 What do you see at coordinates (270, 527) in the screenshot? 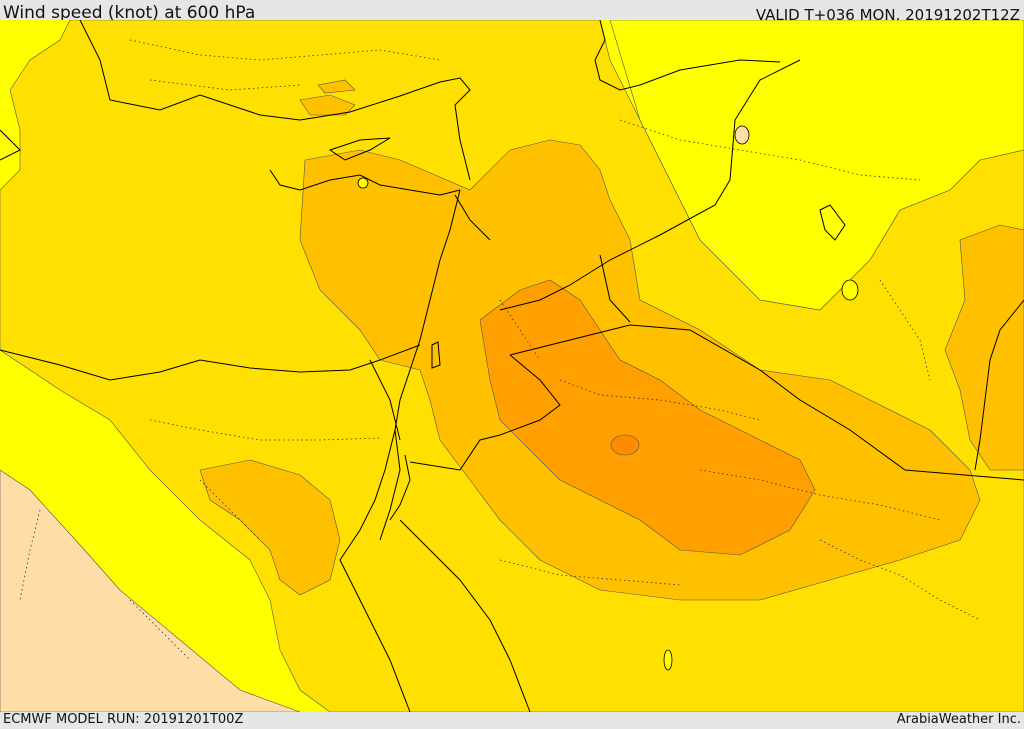
I see `wind-band-amber-sinai` at bounding box center [270, 527].